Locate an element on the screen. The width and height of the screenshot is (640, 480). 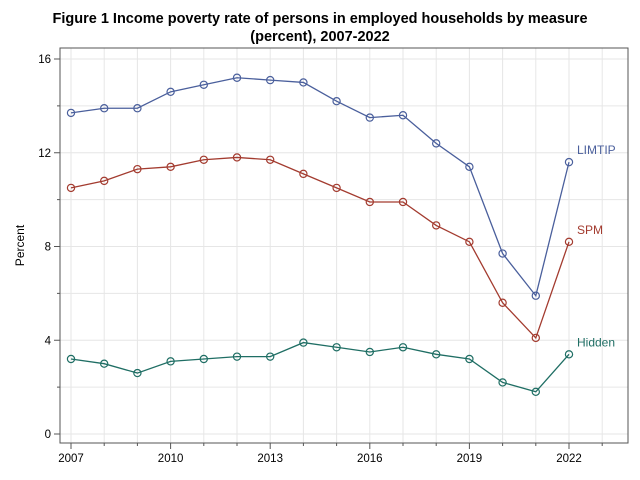
x-tick-label: 2010 is located at coordinates (171, 459).